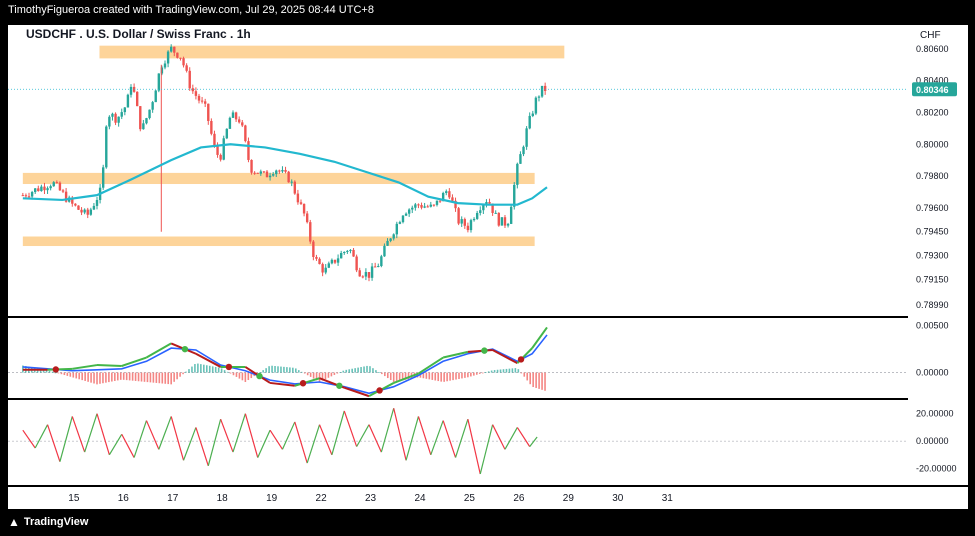  Describe the element at coordinates (932, 305) in the screenshot. I see `price-tick-label: 0.78990` at that location.